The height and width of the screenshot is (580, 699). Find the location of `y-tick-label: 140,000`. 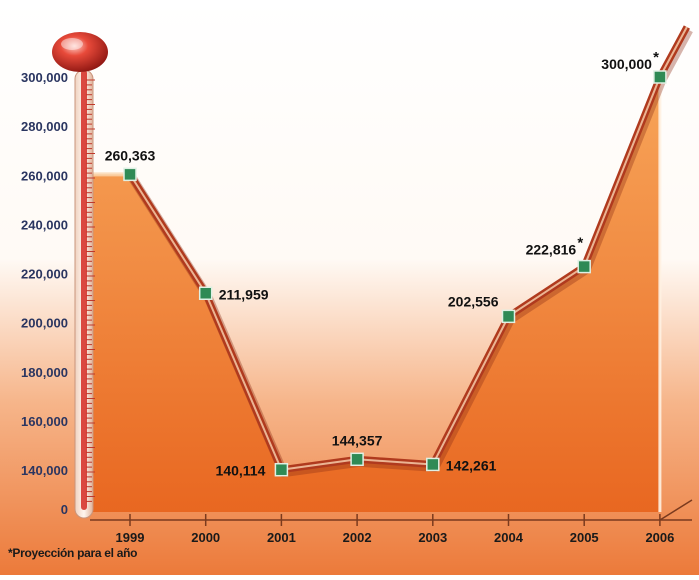

y-tick-label: 140,000 is located at coordinates (44, 470).